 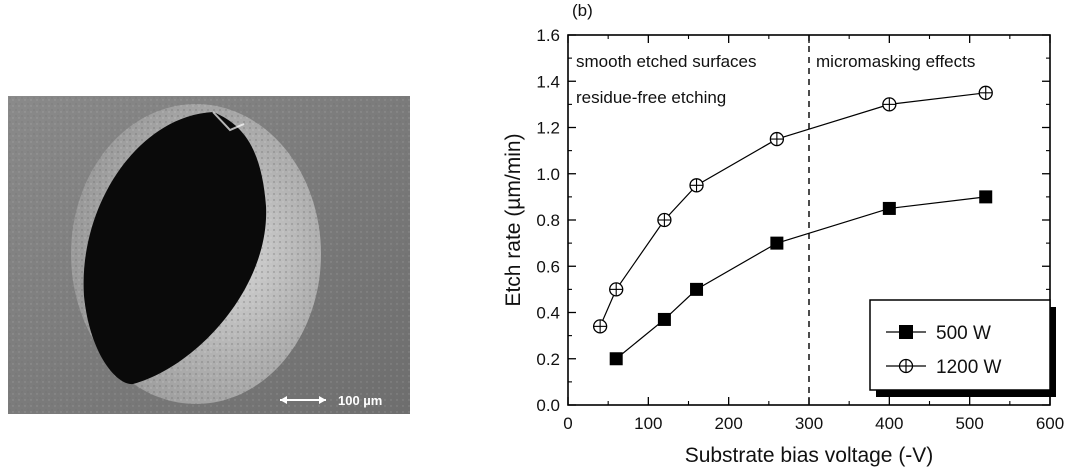 I want to click on y-axis-label: Etch rate (µm/min), so click(x=513, y=219).